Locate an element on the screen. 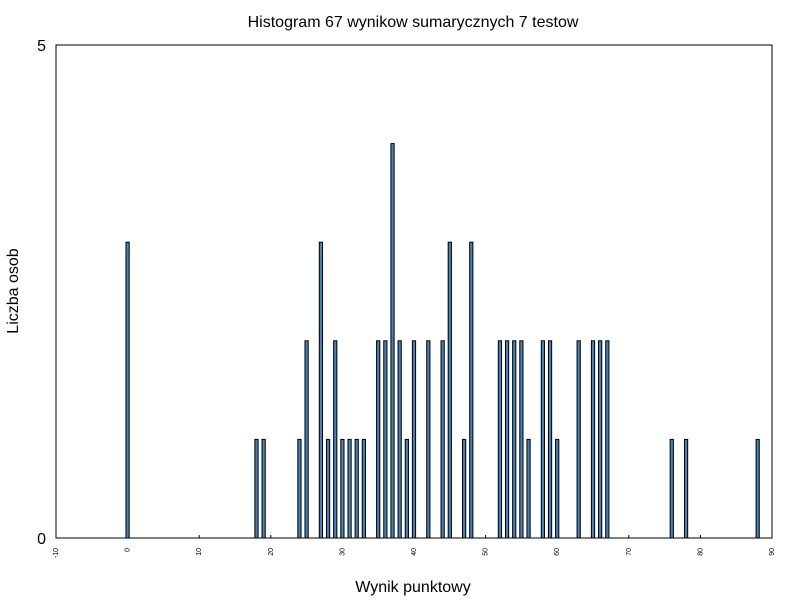 Image resolution: width=800 pixels, height=600 pixels. x-tick-label: 60 is located at coordinates (557, 552).